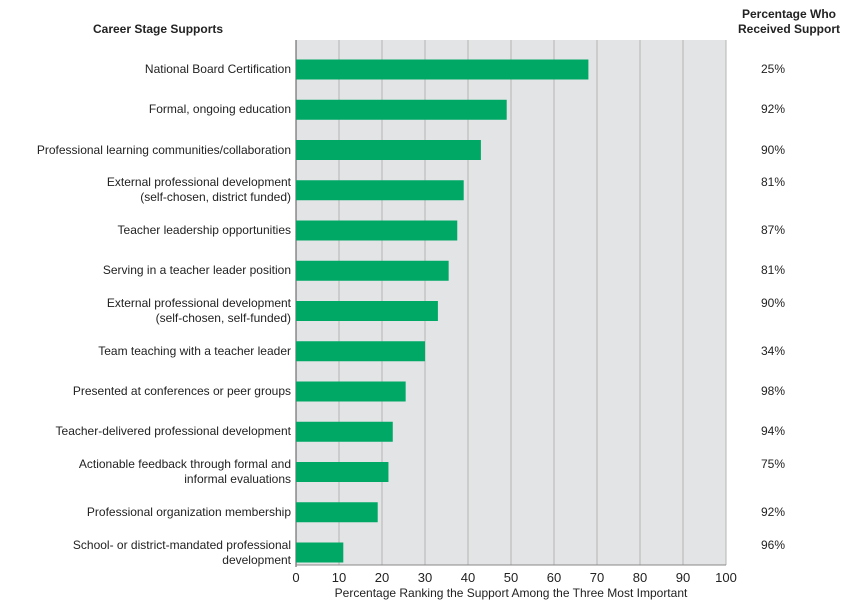 This screenshot has width=854, height=605. What do you see at coordinates (789, 14) in the screenshot?
I see `right-header-line1: Percentage Who` at bounding box center [789, 14].